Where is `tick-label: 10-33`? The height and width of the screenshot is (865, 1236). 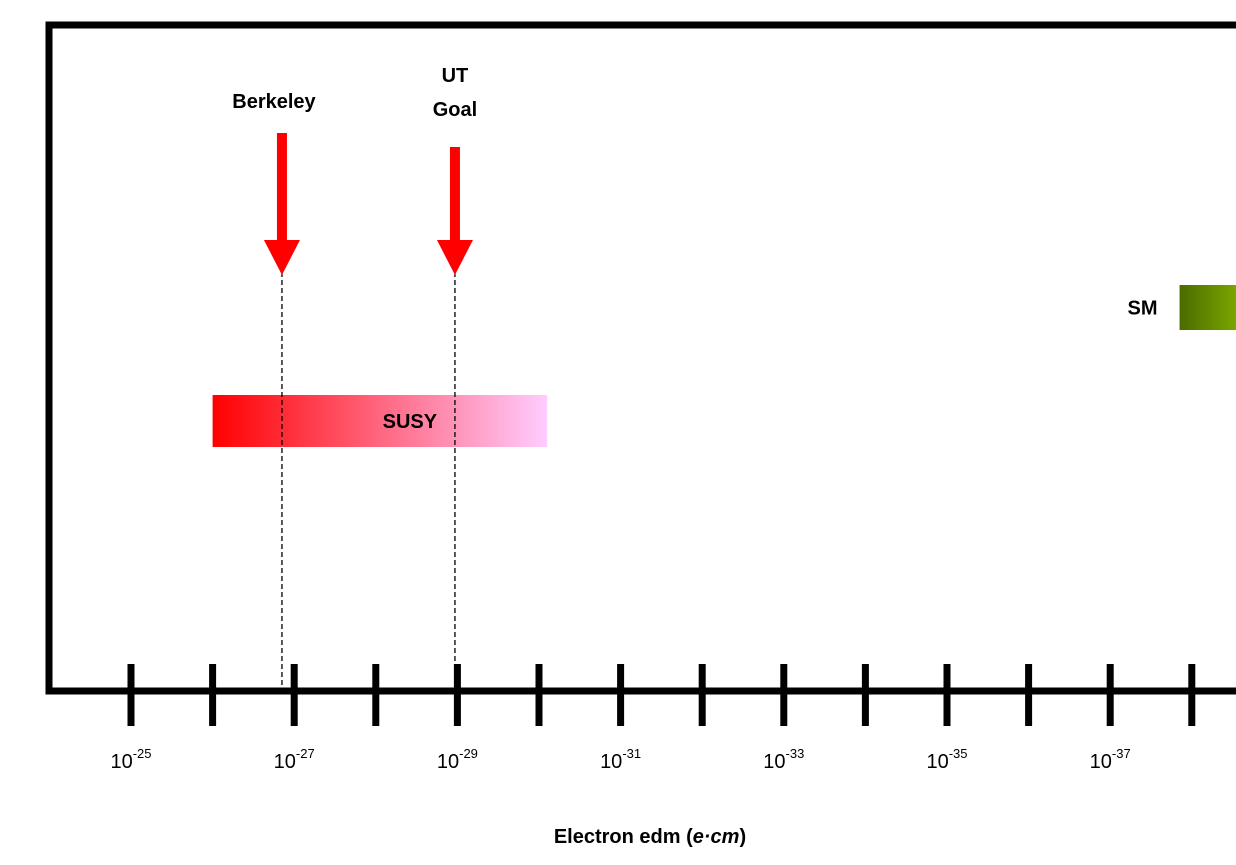 tick-label: 10-33 is located at coordinates (783, 759).